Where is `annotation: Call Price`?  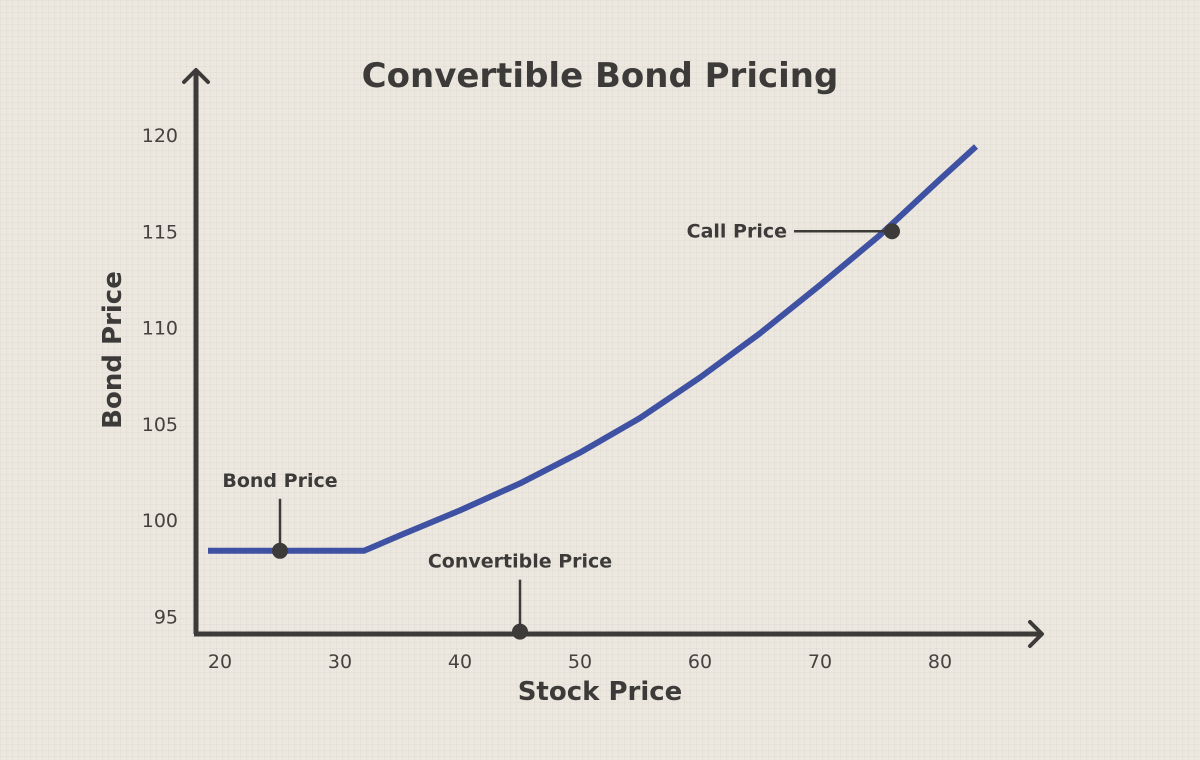 annotation: Call Price is located at coordinates (793, 231).